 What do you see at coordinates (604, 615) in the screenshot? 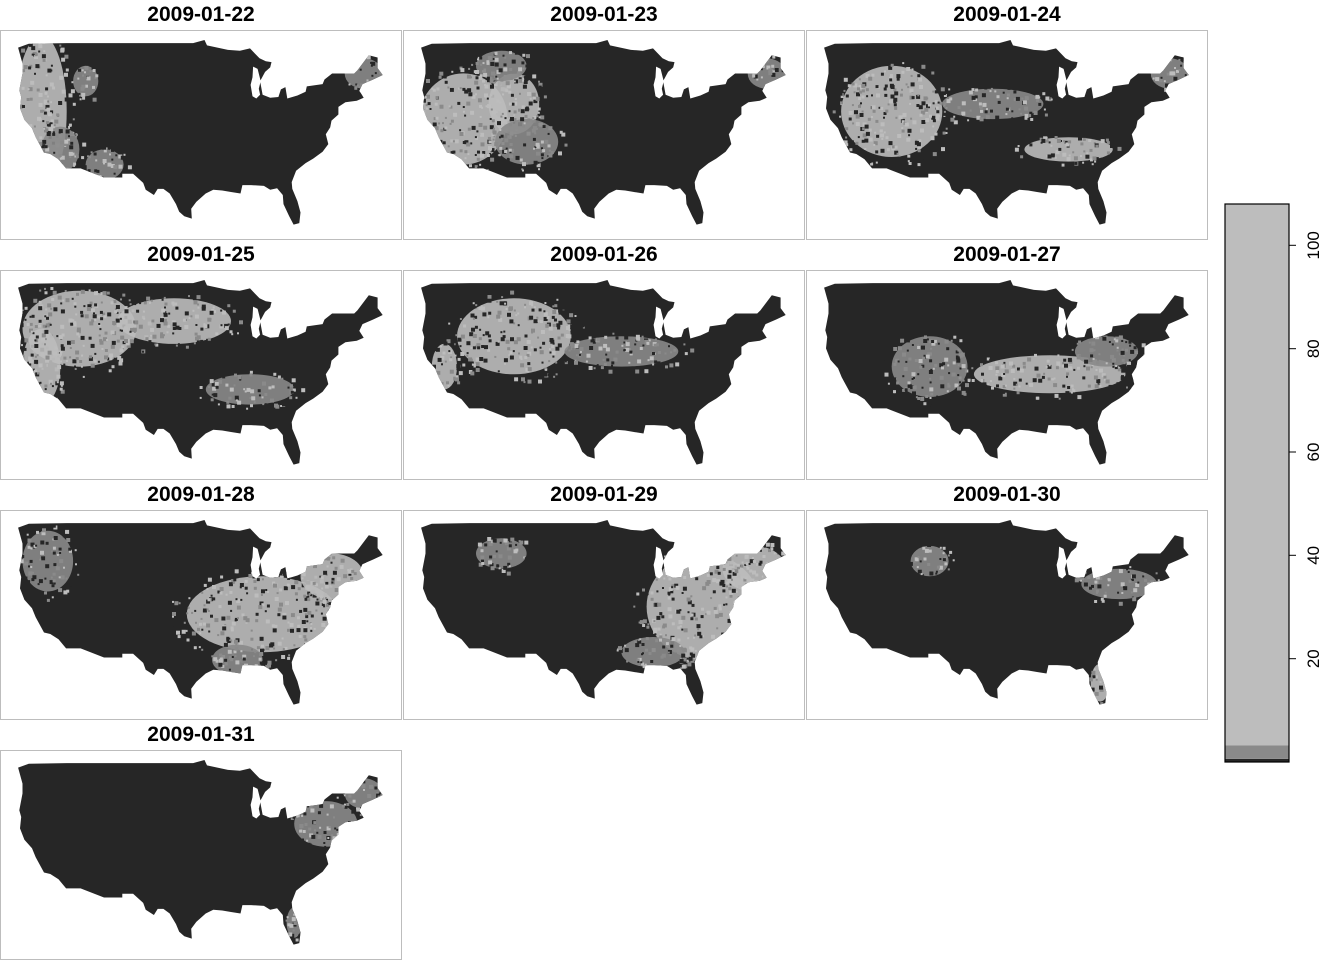
I see `map-frame` at bounding box center [604, 615].